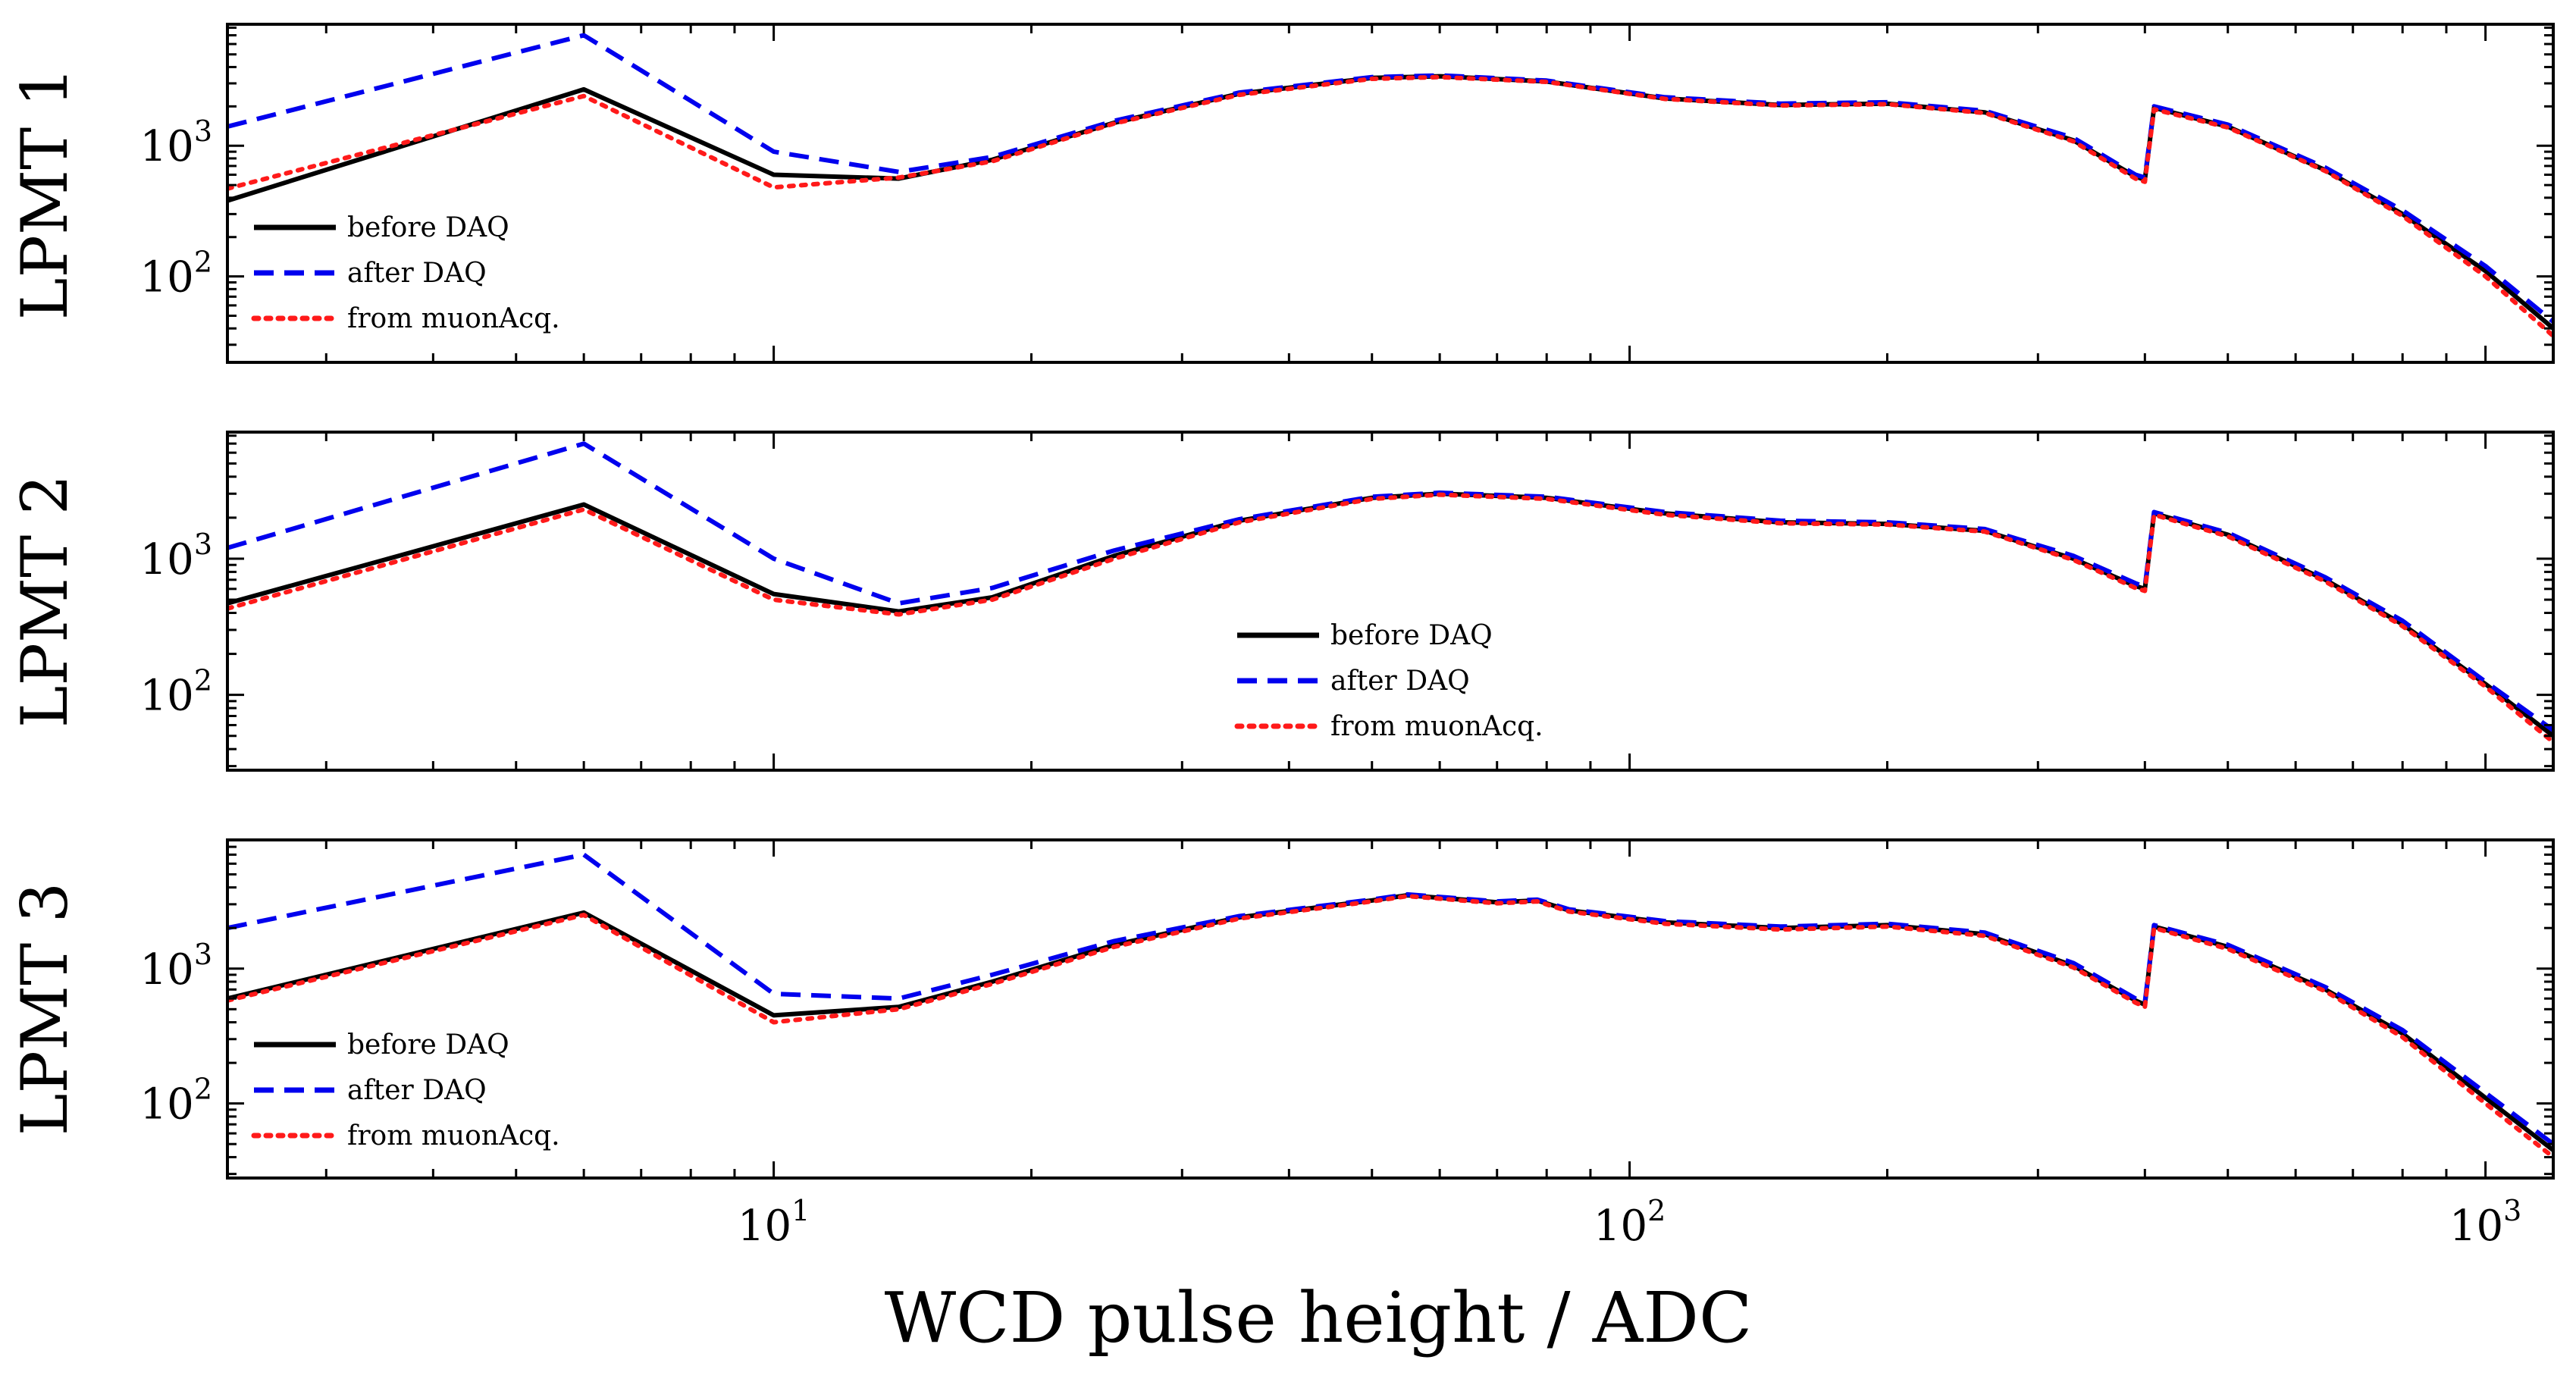  I want to click on x-tick-label: 10¹, so click(774, 1222).